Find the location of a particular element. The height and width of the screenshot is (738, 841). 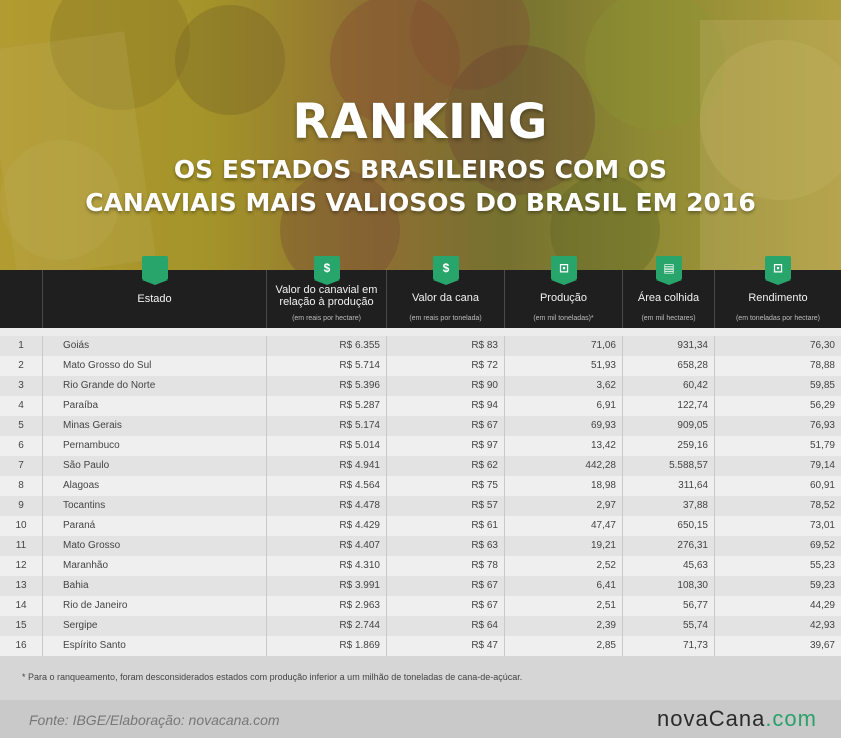

cell-rendimento: 76,93 is located at coordinates (777, 426).